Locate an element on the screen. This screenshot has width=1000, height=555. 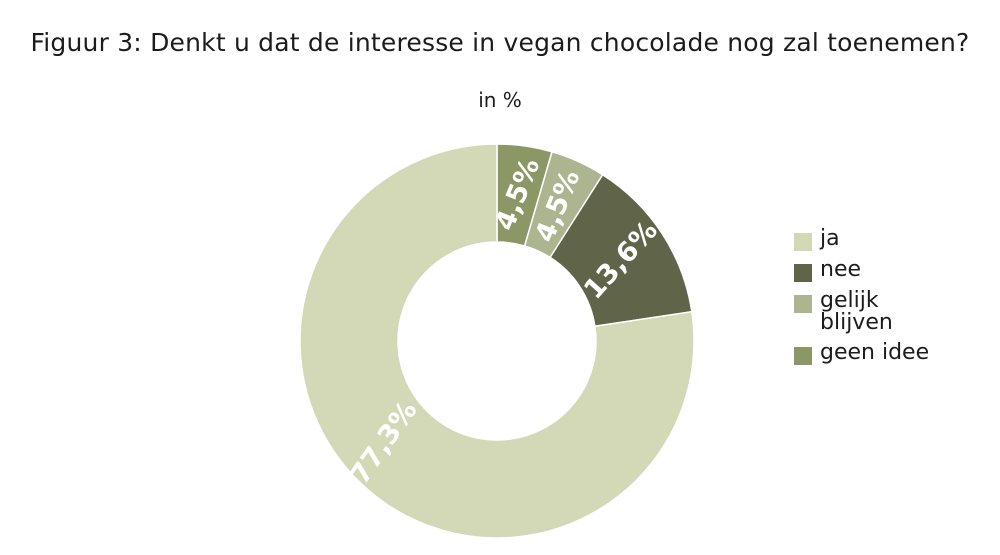
legend-item-gelijk-blijven: gelijk blijven is located at coordinates (872, 312).